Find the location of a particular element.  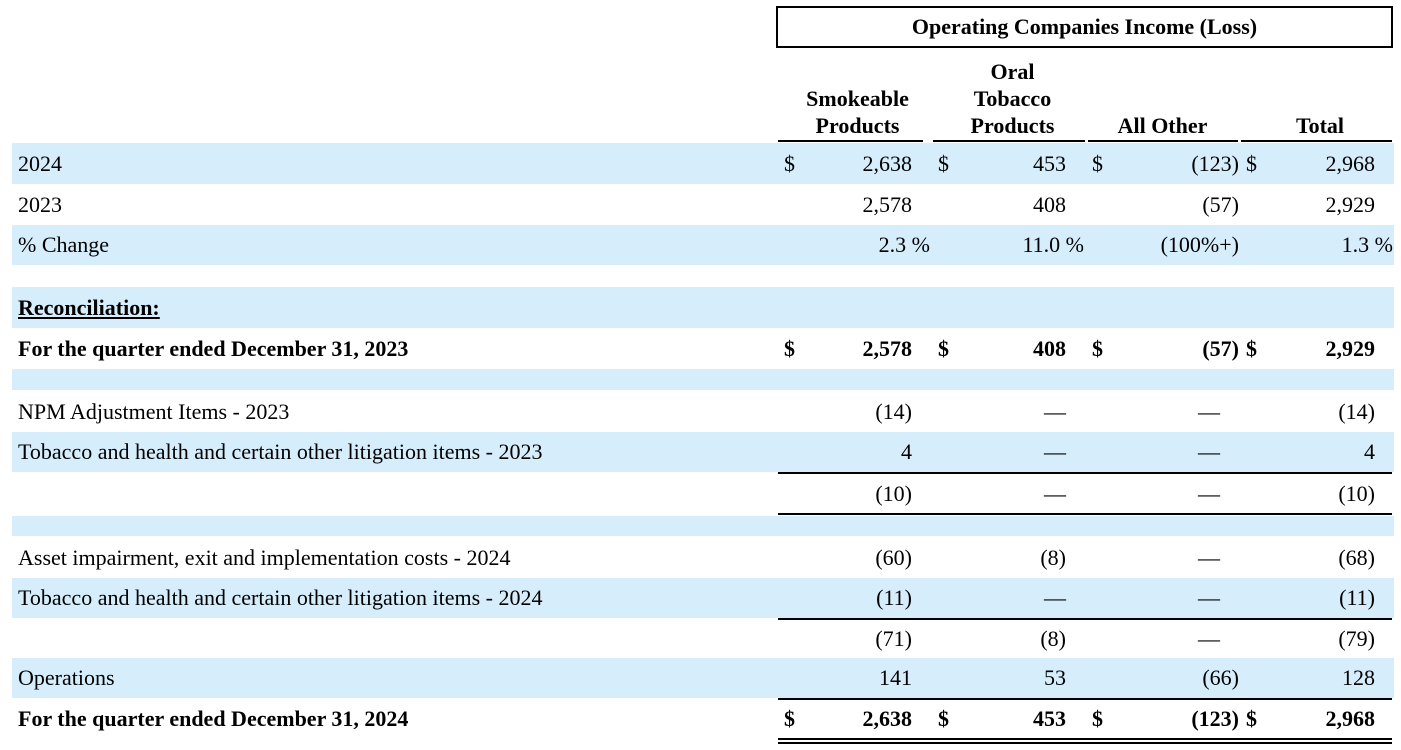

row-label: 2023 is located at coordinates (40, 204).